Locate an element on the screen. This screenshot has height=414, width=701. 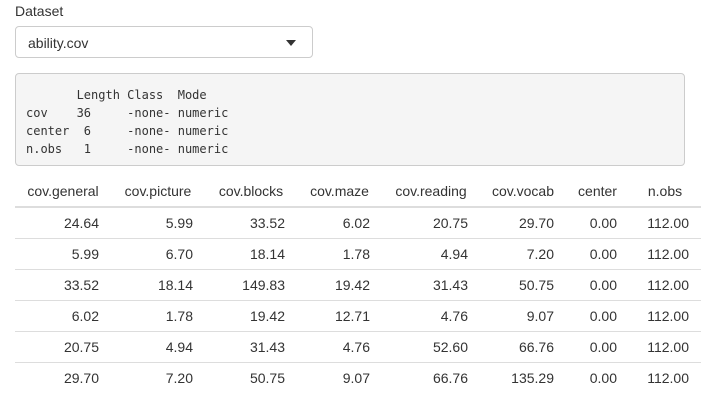
dataset-select: ability.cov is located at coordinates (164, 42).